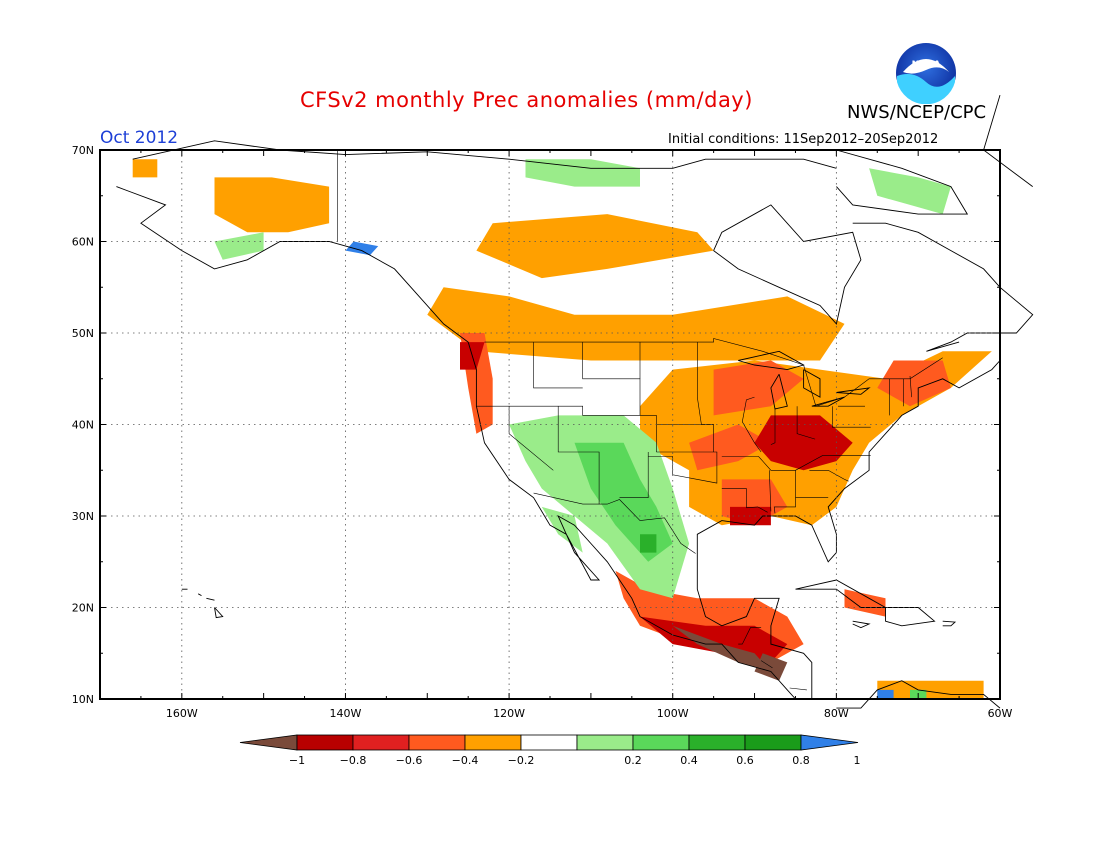  What do you see at coordinates (509, 713) in the screenshot?
I see `lon-label: 120W` at bounding box center [509, 713].